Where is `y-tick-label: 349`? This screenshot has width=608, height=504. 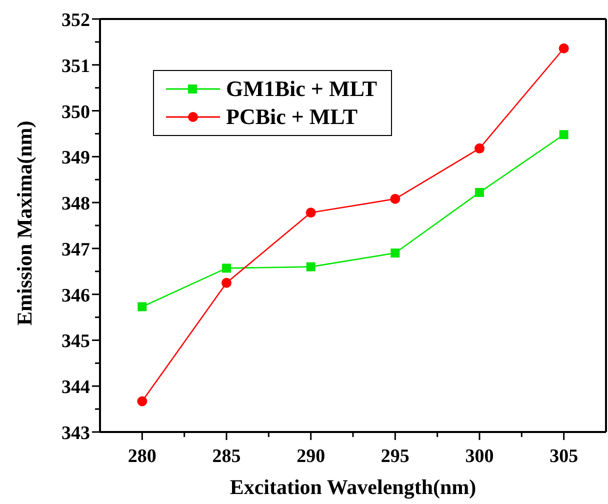
y-tick-label: 349 is located at coordinates (76, 158).